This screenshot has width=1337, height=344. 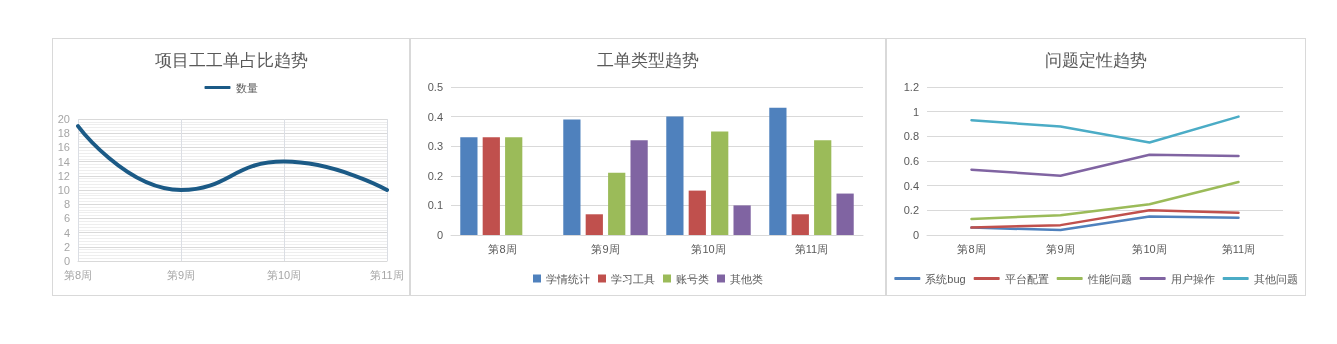 I want to click on y-tick-label: 8, so click(x=66, y=204).